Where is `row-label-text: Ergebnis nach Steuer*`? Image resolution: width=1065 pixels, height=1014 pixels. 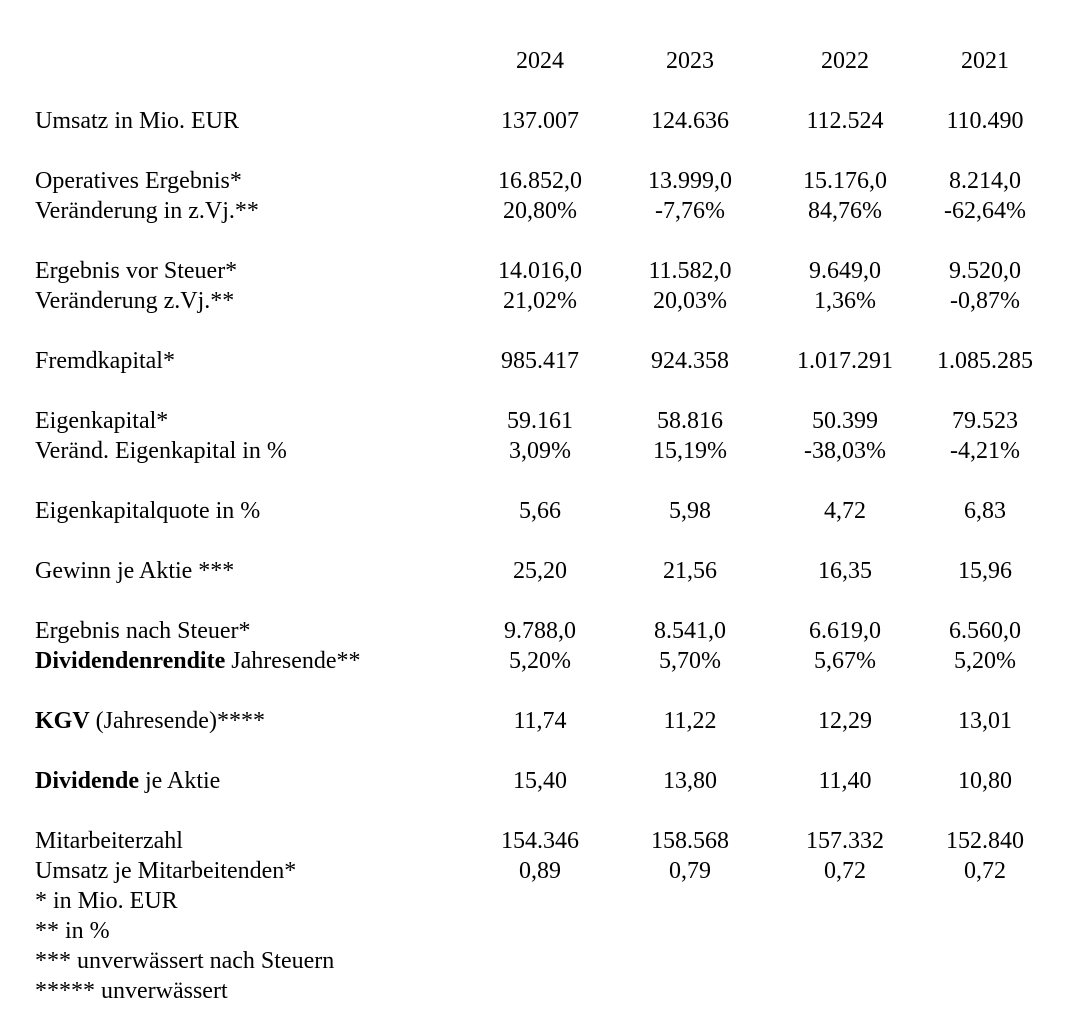
row-label-text: Ergebnis nach Steuer* is located at coordinates (143, 631).